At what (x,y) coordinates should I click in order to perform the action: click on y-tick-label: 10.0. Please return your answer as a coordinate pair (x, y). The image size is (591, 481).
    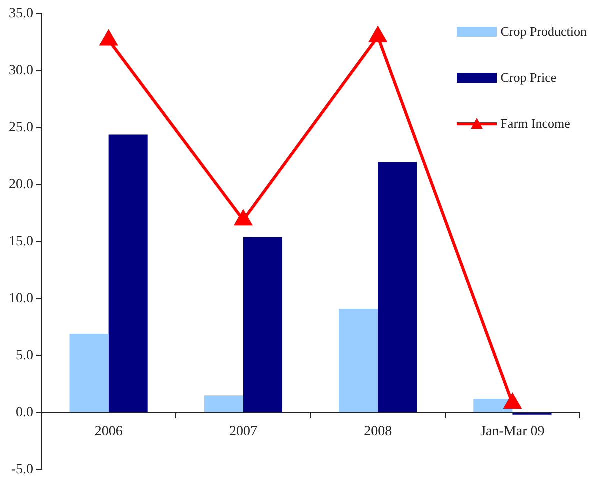
    Looking at the image, I should click on (21, 298).